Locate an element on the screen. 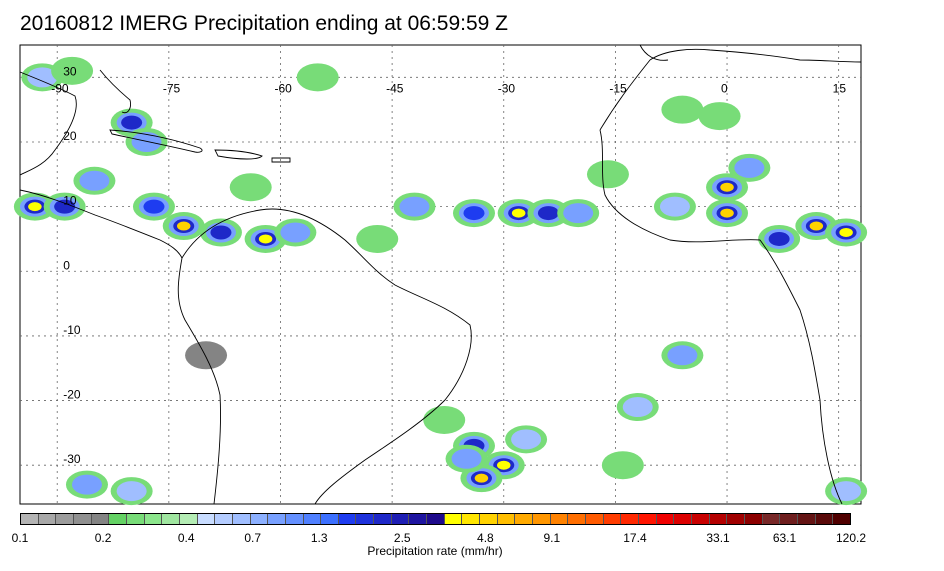 The image size is (944, 571). latitude-label: 0 is located at coordinates (66, 265).